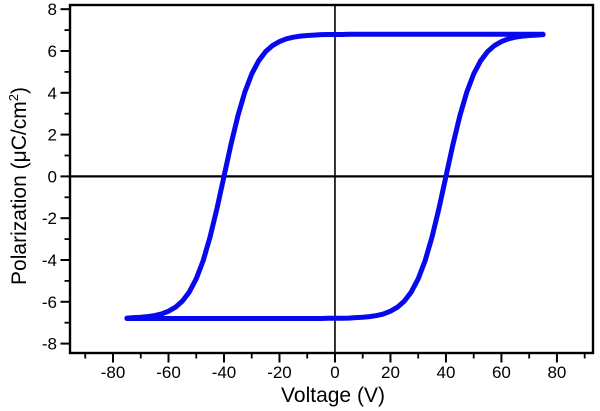 This screenshot has height=411, width=600. What do you see at coordinates (52, 9) in the screenshot?
I see `y-tick-label: 8` at bounding box center [52, 9].